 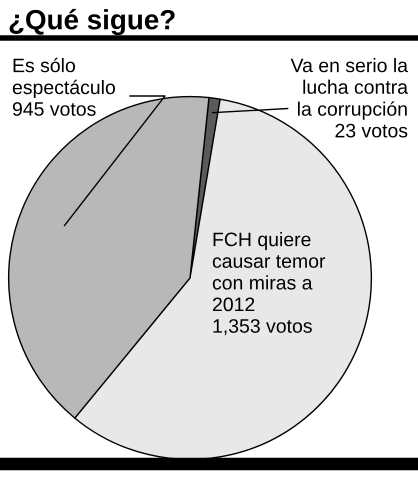 What do you see at coordinates (63, 78) in the screenshot?
I see `slice-label: Es sólo espectáculo` at bounding box center [63, 78].